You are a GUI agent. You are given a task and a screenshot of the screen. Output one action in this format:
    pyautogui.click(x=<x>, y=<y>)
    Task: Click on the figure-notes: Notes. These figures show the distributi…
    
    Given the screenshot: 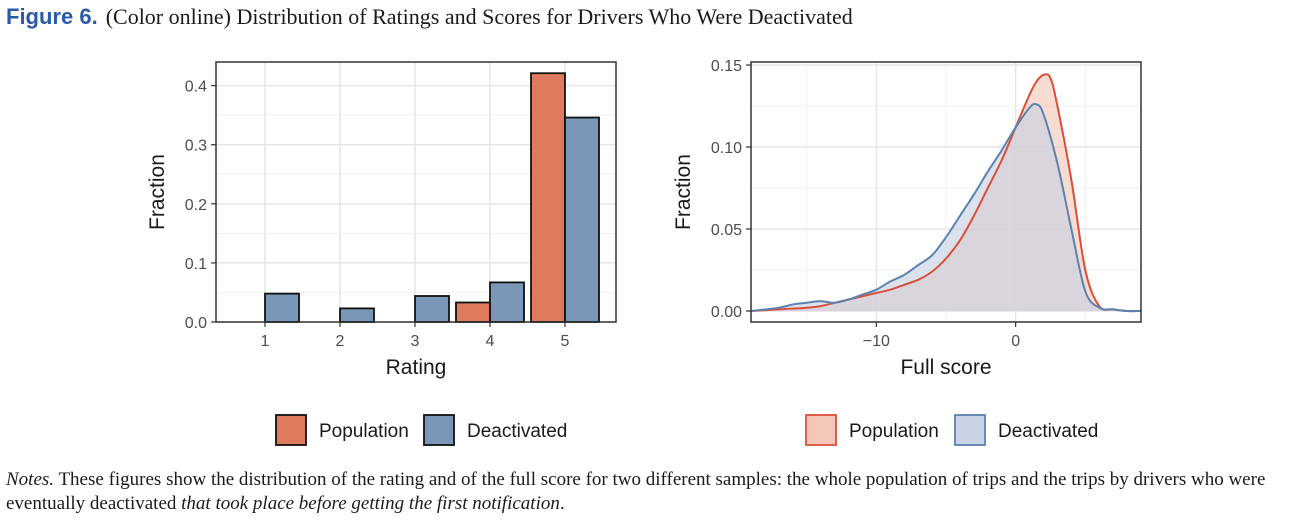 What is the action you would take?
    pyautogui.click(x=646, y=492)
    